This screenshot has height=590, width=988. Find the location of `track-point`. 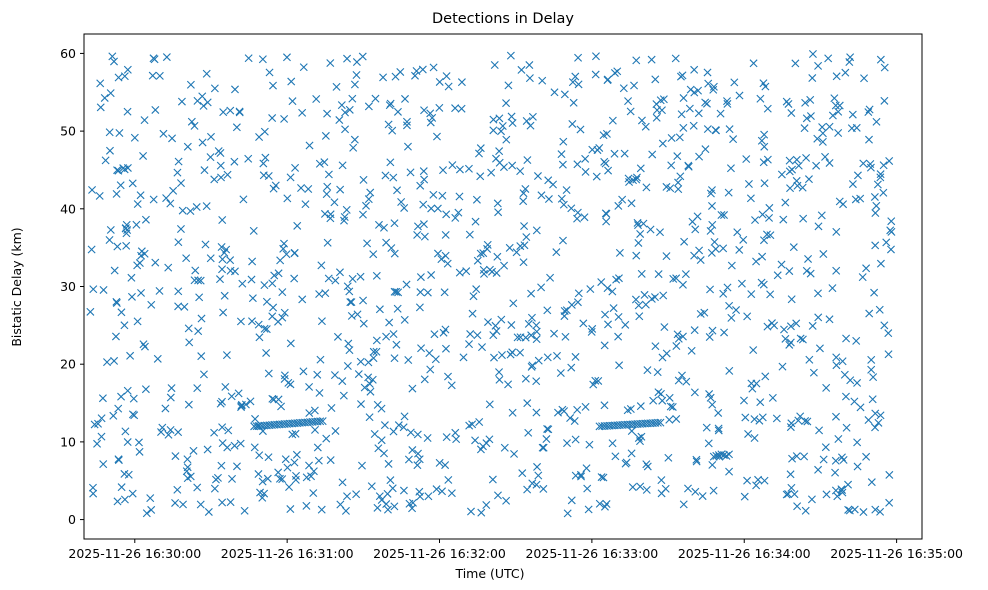

track-point is located at coordinates (716, 455).